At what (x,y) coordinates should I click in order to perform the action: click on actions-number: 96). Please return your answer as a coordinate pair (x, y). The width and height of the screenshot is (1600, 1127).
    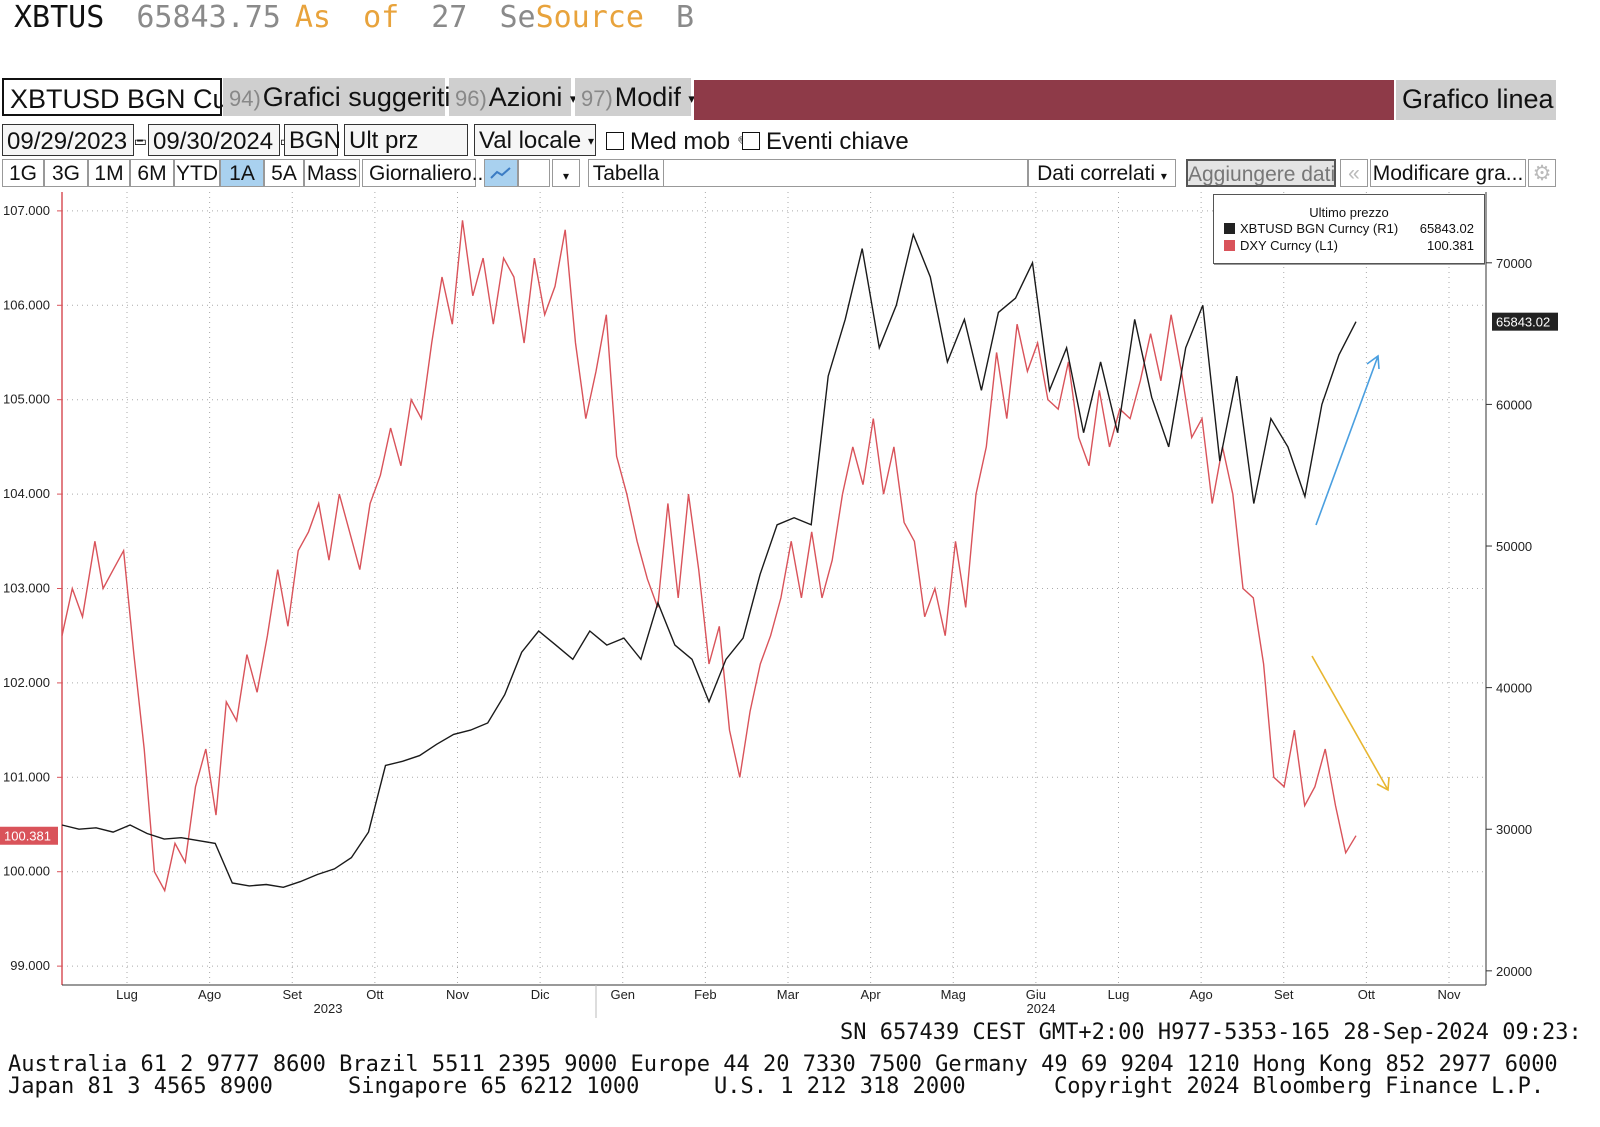
    Looking at the image, I should click on (471, 98).